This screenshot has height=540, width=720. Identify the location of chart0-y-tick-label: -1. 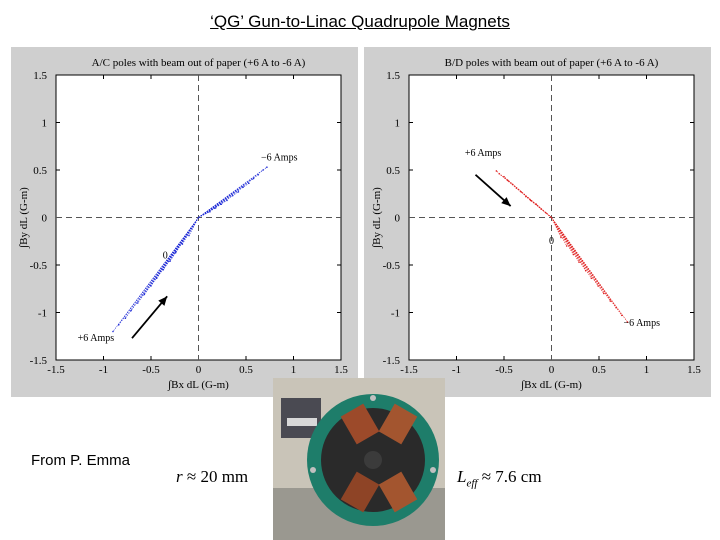
(42, 314).